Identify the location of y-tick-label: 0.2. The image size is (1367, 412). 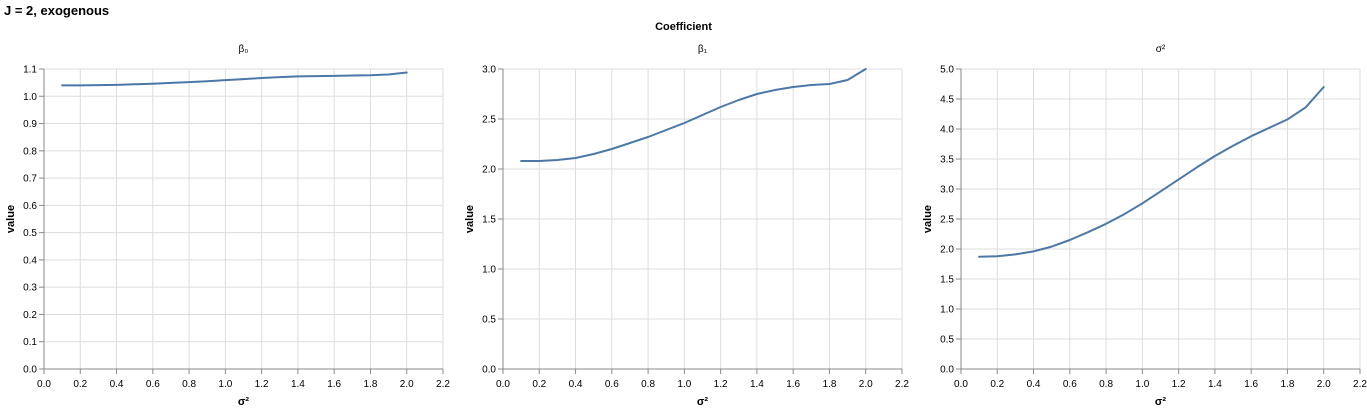
(30, 315).